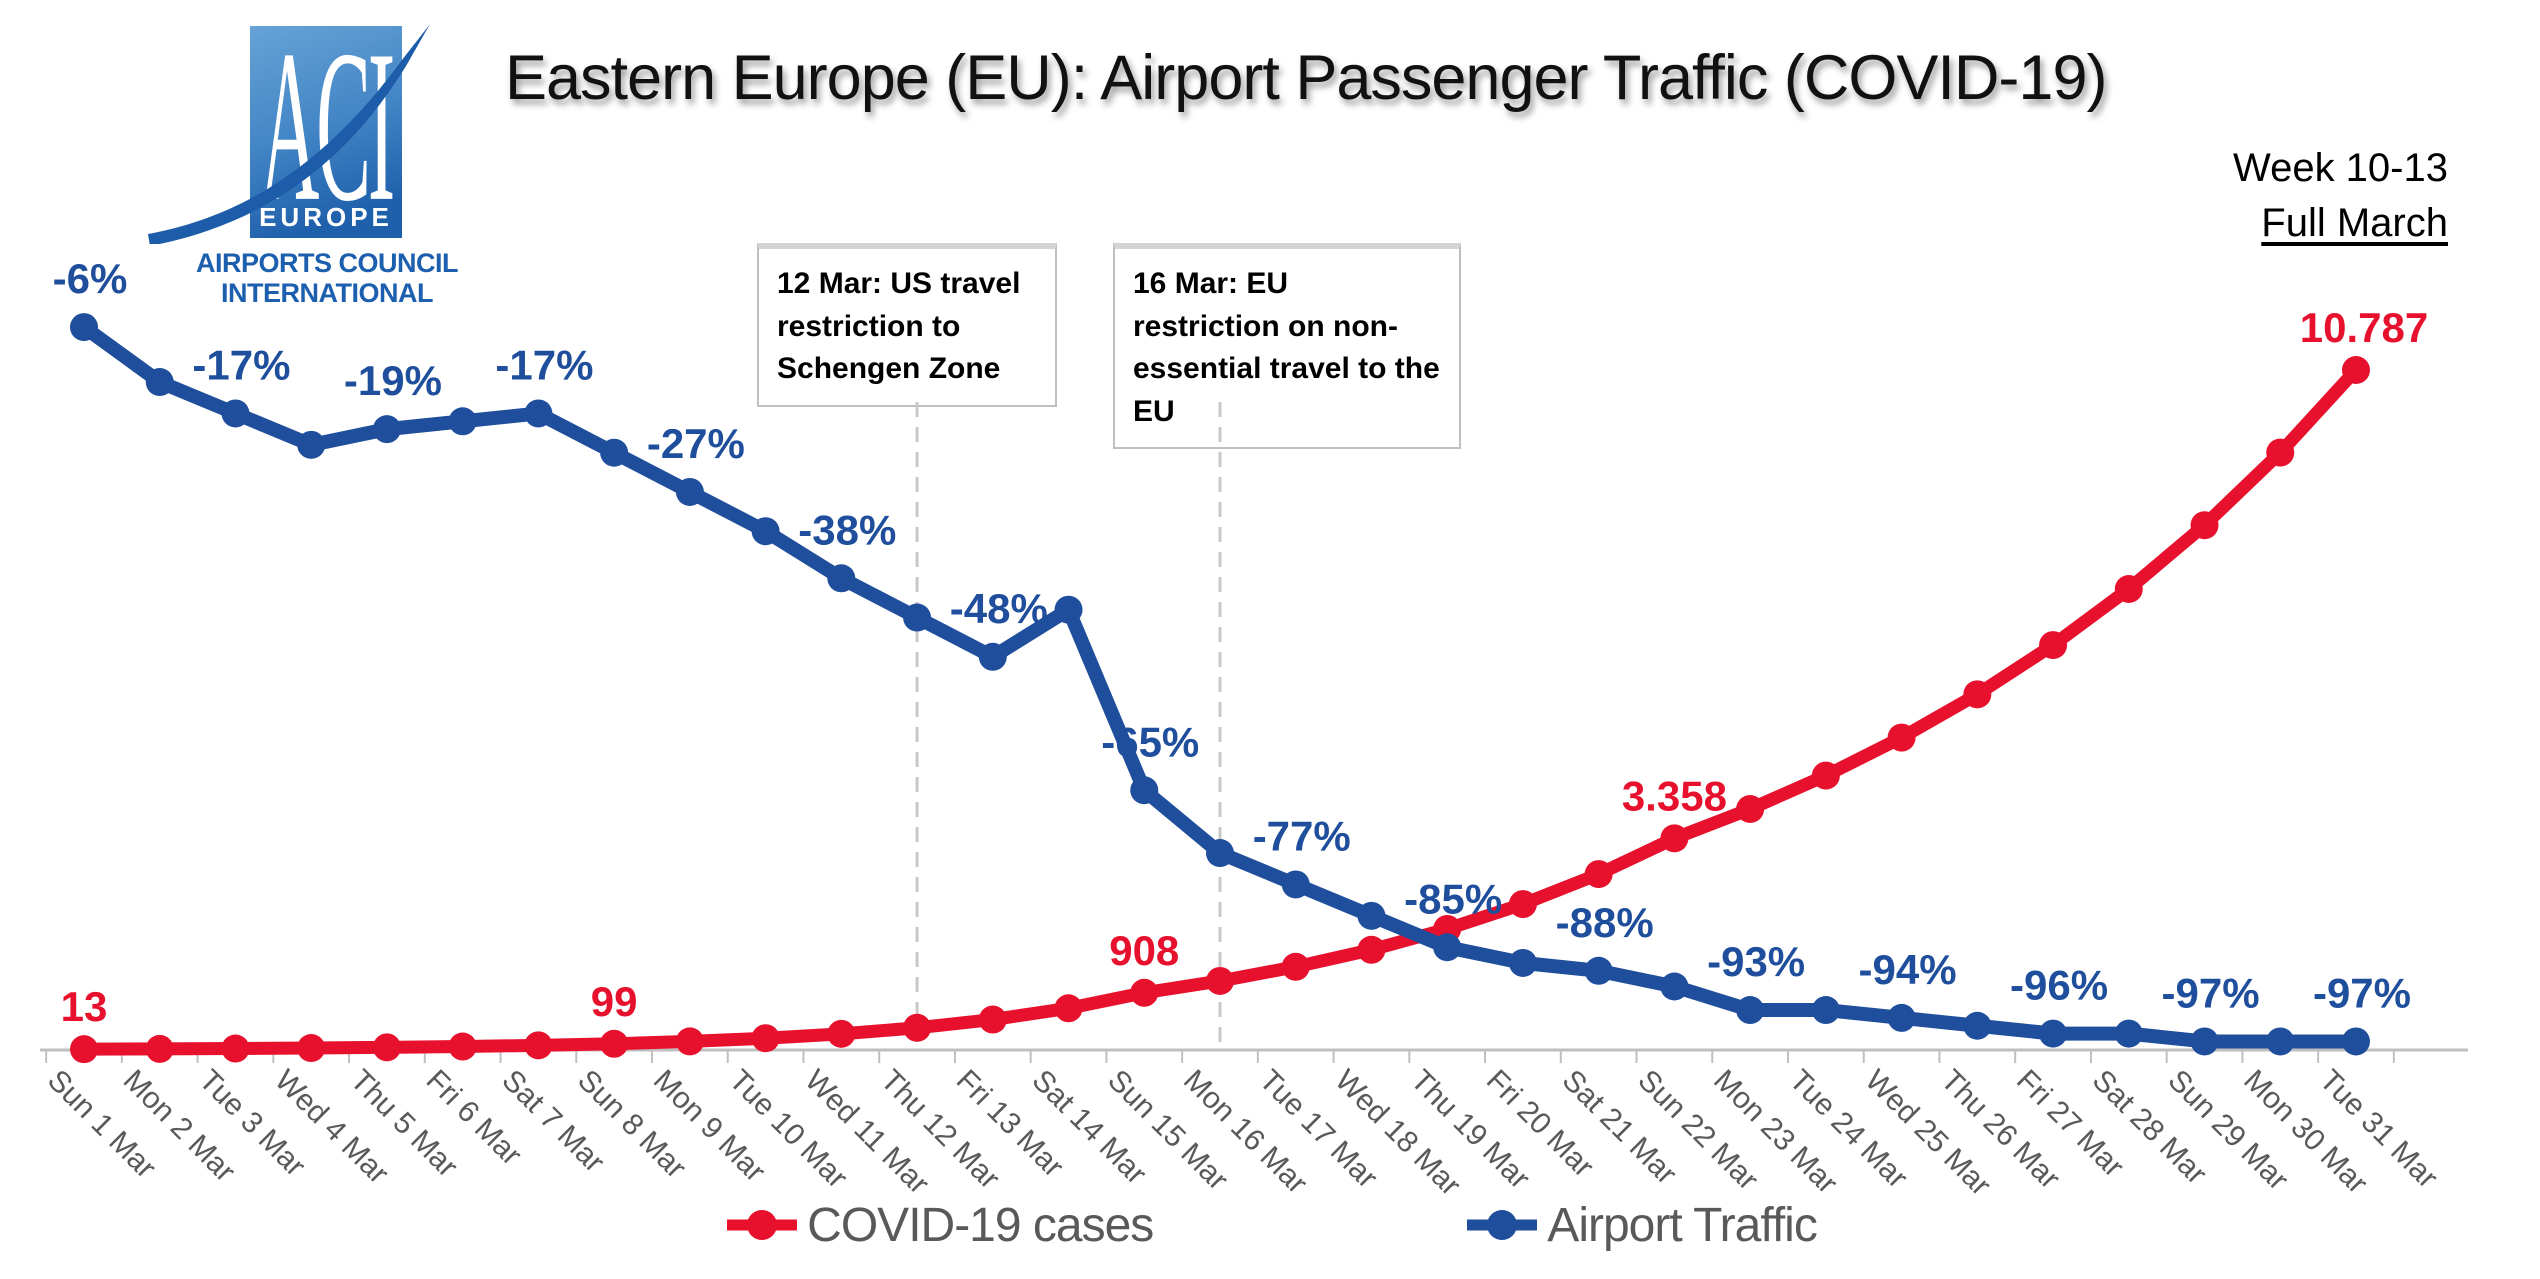 The height and width of the screenshot is (1279, 2540). What do you see at coordinates (1302, 835) in the screenshot?
I see `airport-traffic-data-label: -77%` at bounding box center [1302, 835].